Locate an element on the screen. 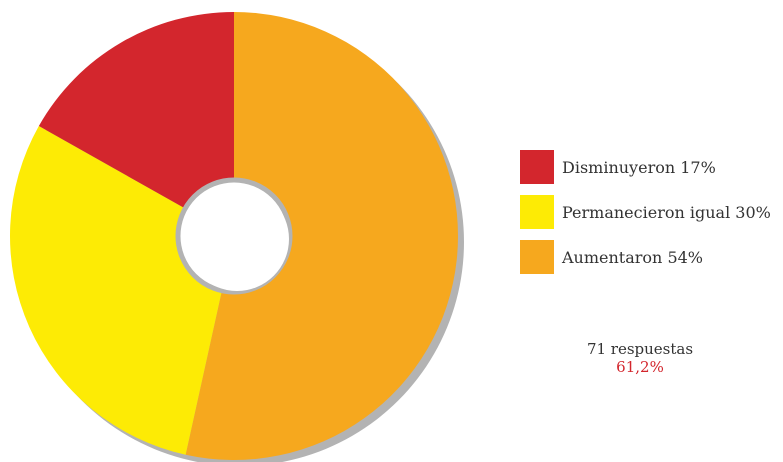 The image size is (783, 462). legend-item-aumentaron: Aumentaron 54% is located at coordinates (645, 257).